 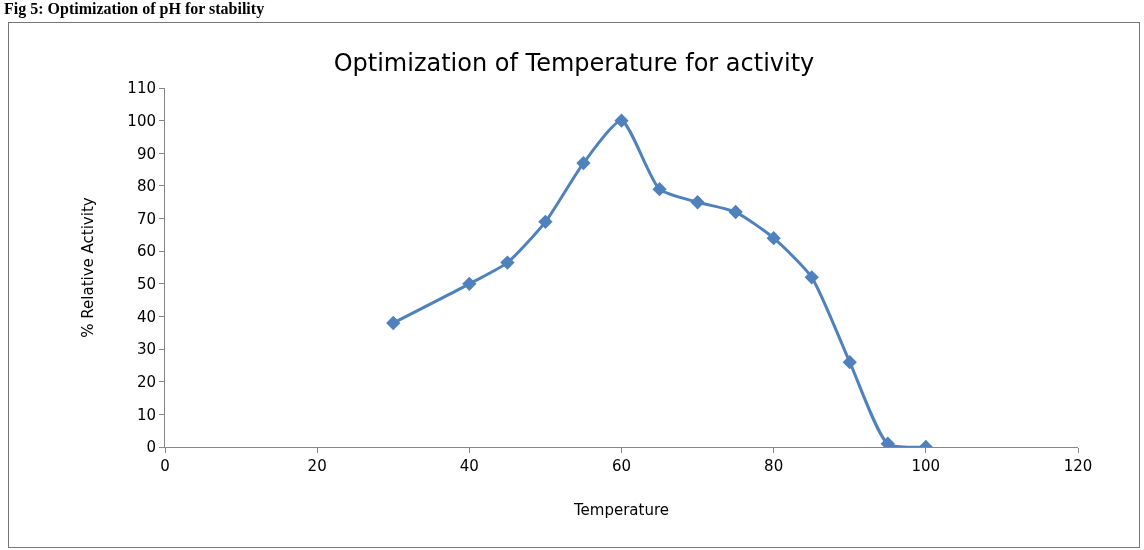 What do you see at coordinates (621, 466) in the screenshot?
I see `x-tick-label: 60` at bounding box center [621, 466].